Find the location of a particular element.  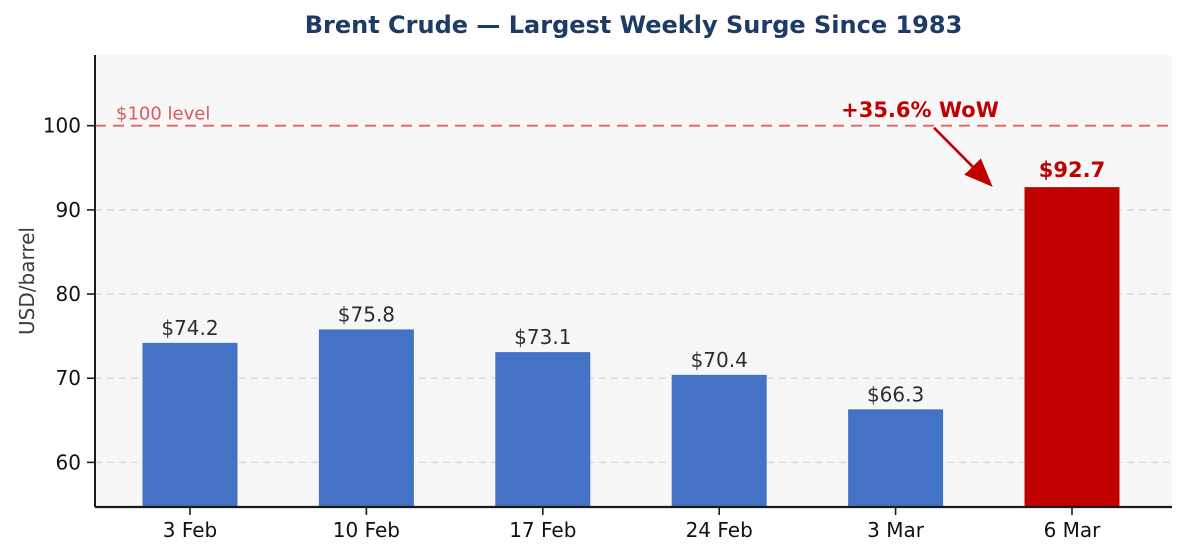

y-tick-label: 100 is located at coordinates (62, 126).